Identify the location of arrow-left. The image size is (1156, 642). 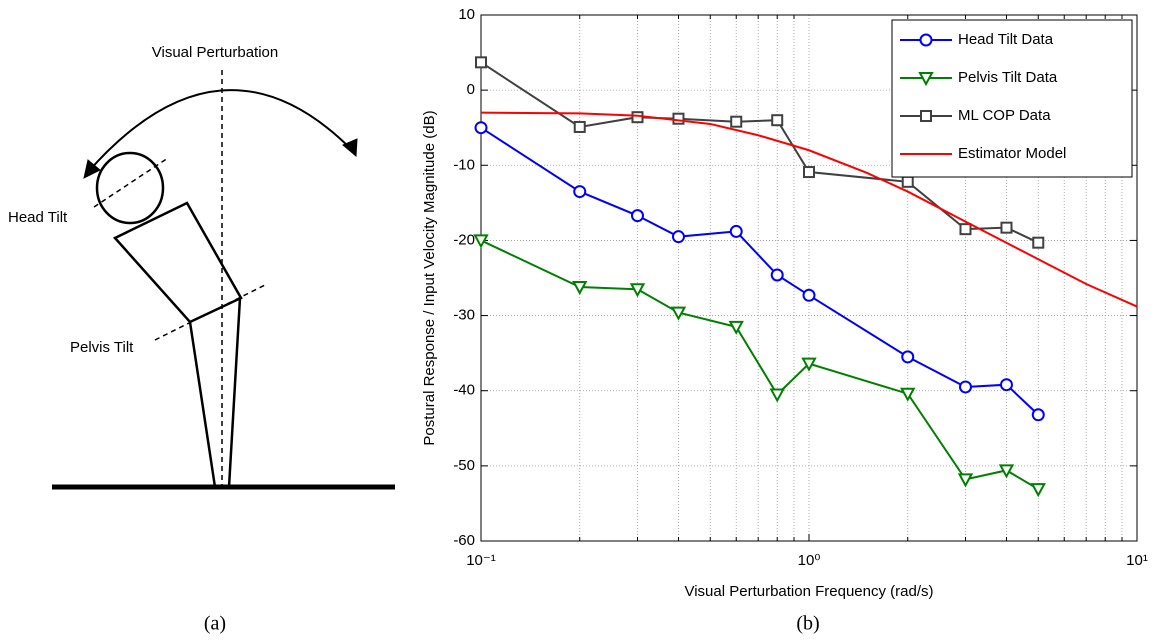
(92, 169).